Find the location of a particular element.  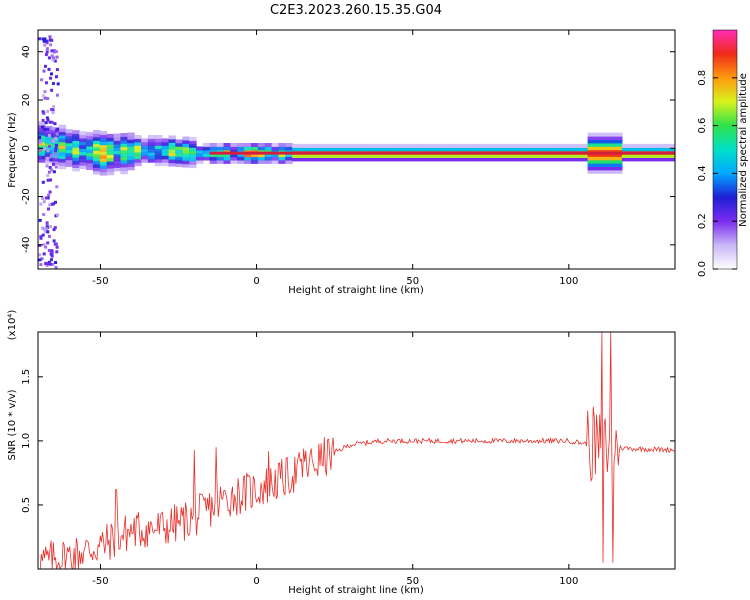

snr-y-label: SNR (10 * v/v) is located at coordinates (12, 424).